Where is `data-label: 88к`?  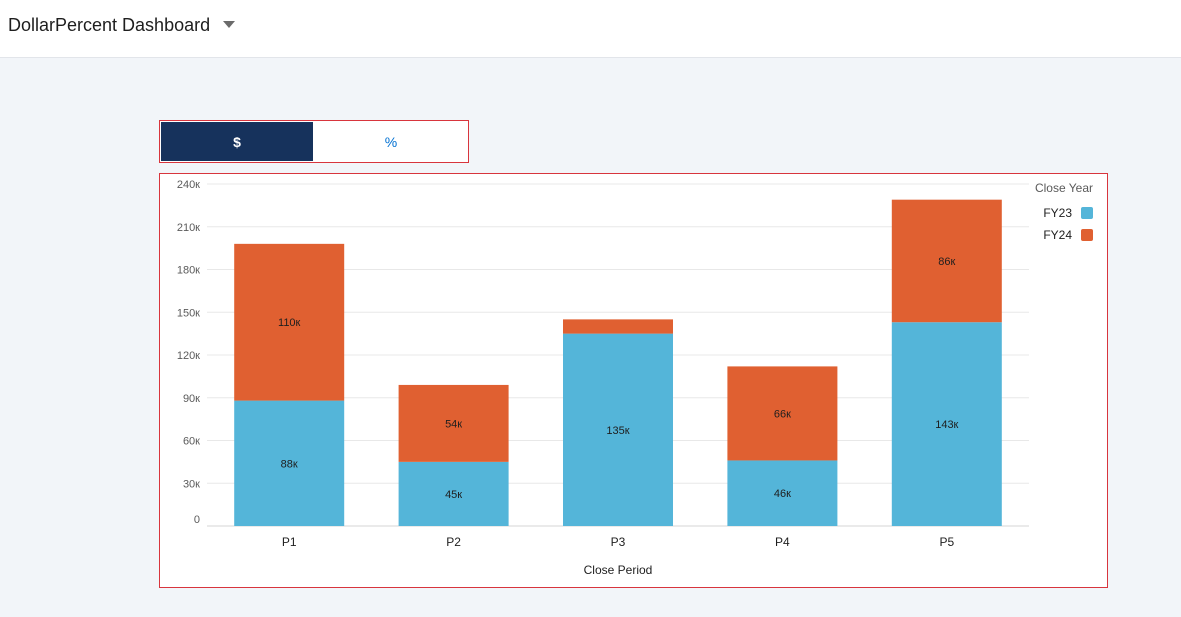 data-label: 88к is located at coordinates (289, 464).